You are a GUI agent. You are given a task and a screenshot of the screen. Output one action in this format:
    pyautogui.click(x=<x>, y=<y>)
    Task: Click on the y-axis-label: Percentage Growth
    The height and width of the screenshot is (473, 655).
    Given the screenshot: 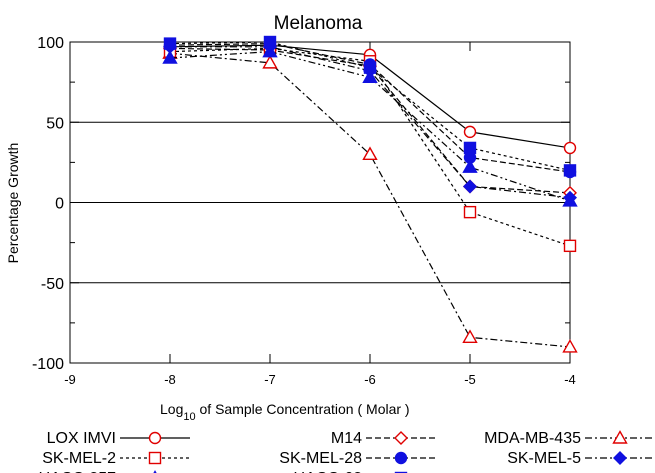 What is the action you would take?
    pyautogui.click(x=13, y=203)
    